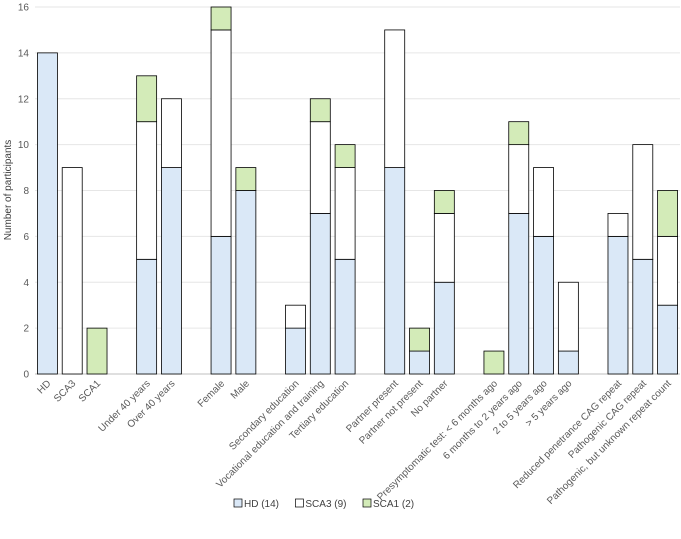 Image resolution: width=681 pixels, height=539 pixels. I want to click on legend-label: SCA3 (9), so click(325, 504).